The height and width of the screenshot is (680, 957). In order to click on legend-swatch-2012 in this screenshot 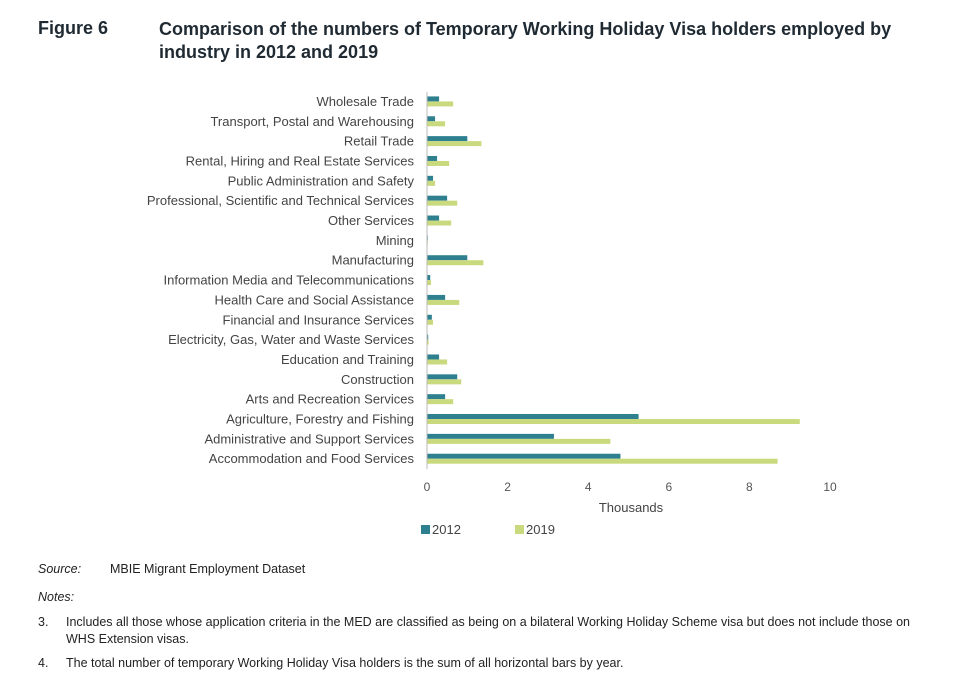, I will do `click(425, 529)`.